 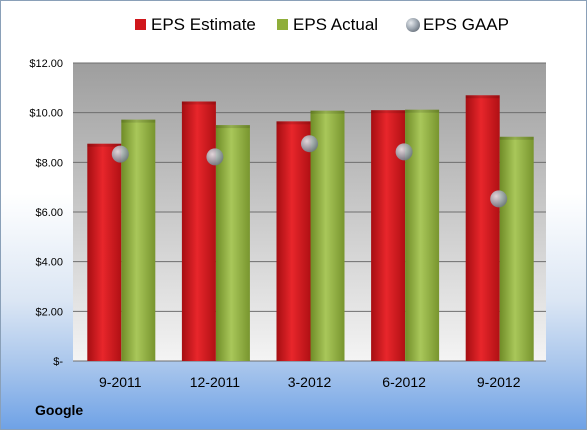 I want to click on legend-eps-gaap-label: EPS GAAP, so click(x=466, y=24).